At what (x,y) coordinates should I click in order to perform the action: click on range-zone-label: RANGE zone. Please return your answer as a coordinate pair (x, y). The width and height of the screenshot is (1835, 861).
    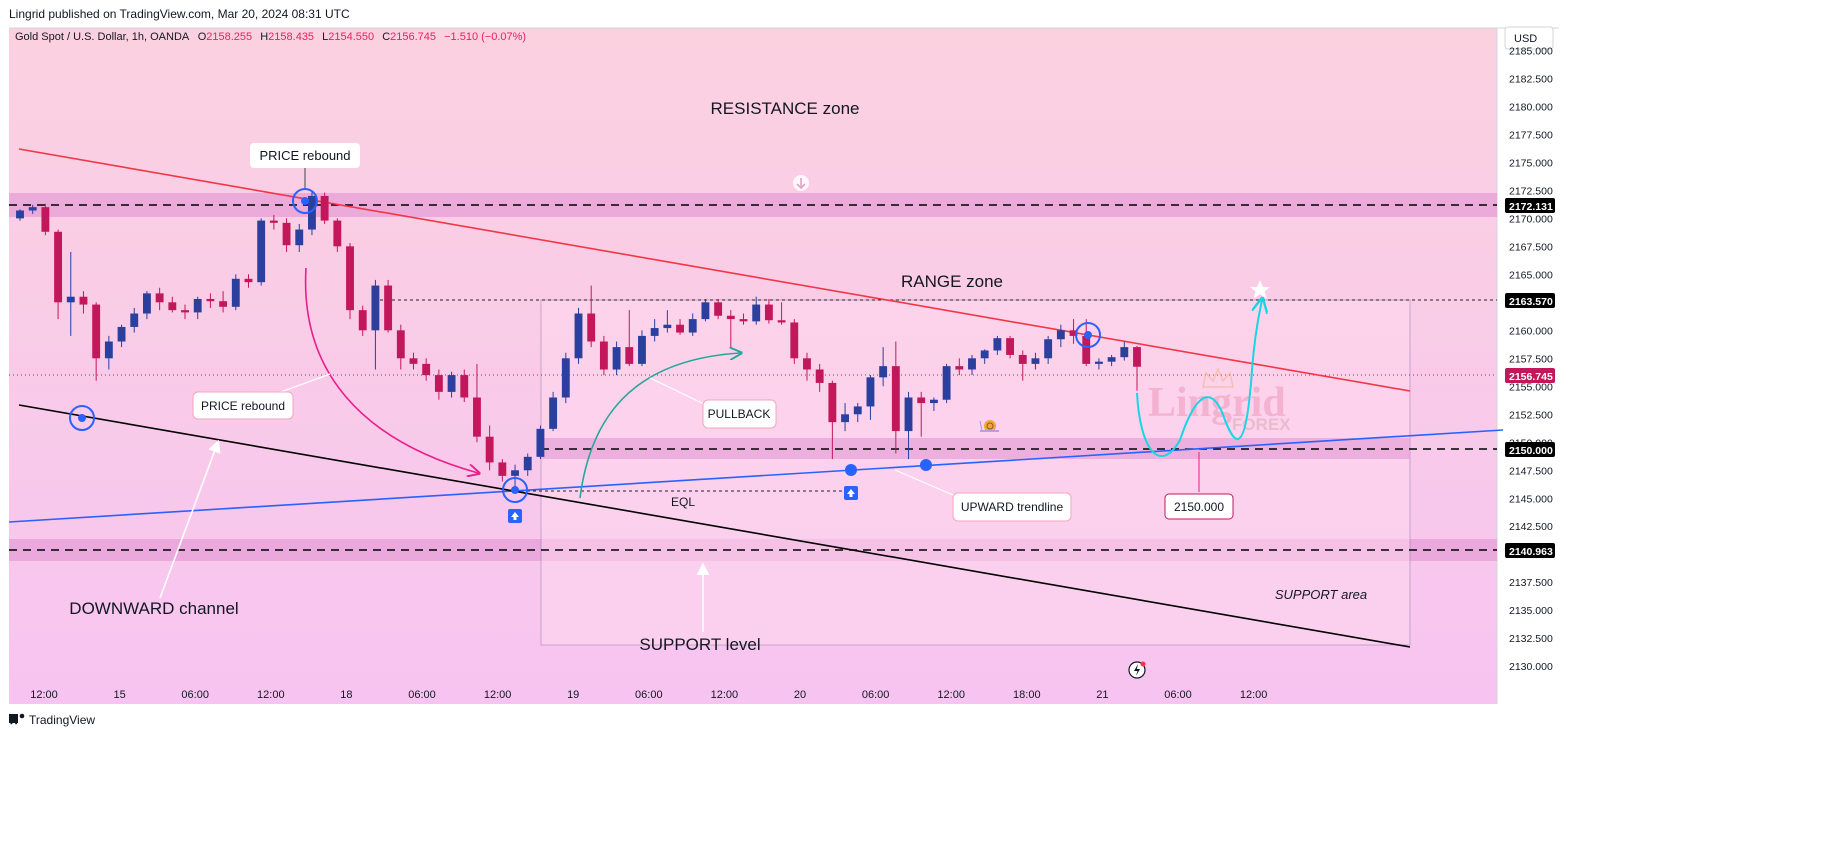
    Looking at the image, I should click on (952, 281).